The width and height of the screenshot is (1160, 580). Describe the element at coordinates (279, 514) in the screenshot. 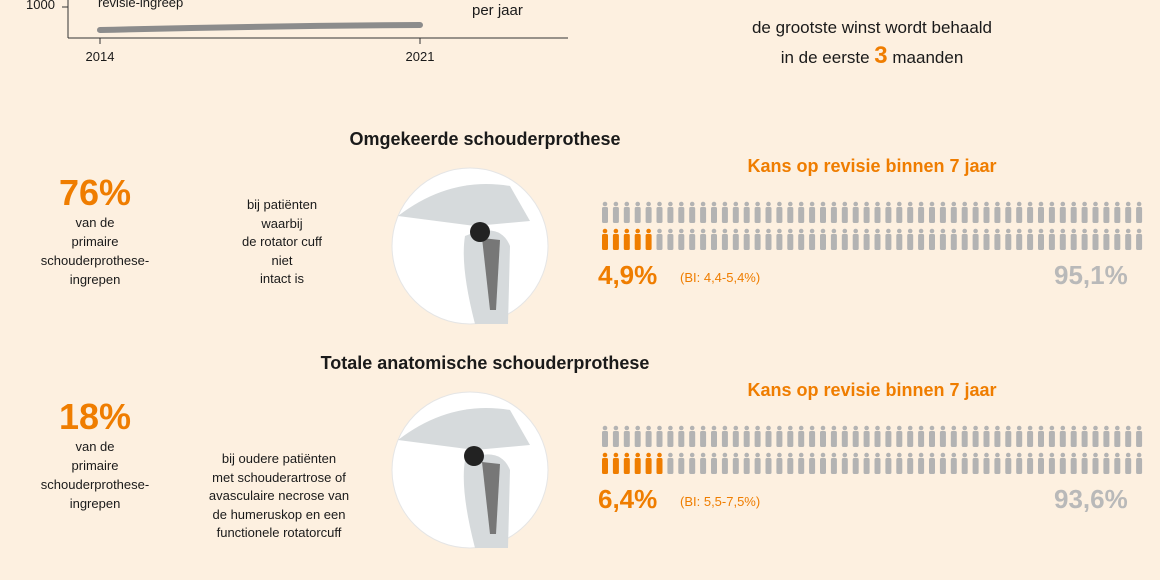

I see `indication: de humeruskop en een` at that location.